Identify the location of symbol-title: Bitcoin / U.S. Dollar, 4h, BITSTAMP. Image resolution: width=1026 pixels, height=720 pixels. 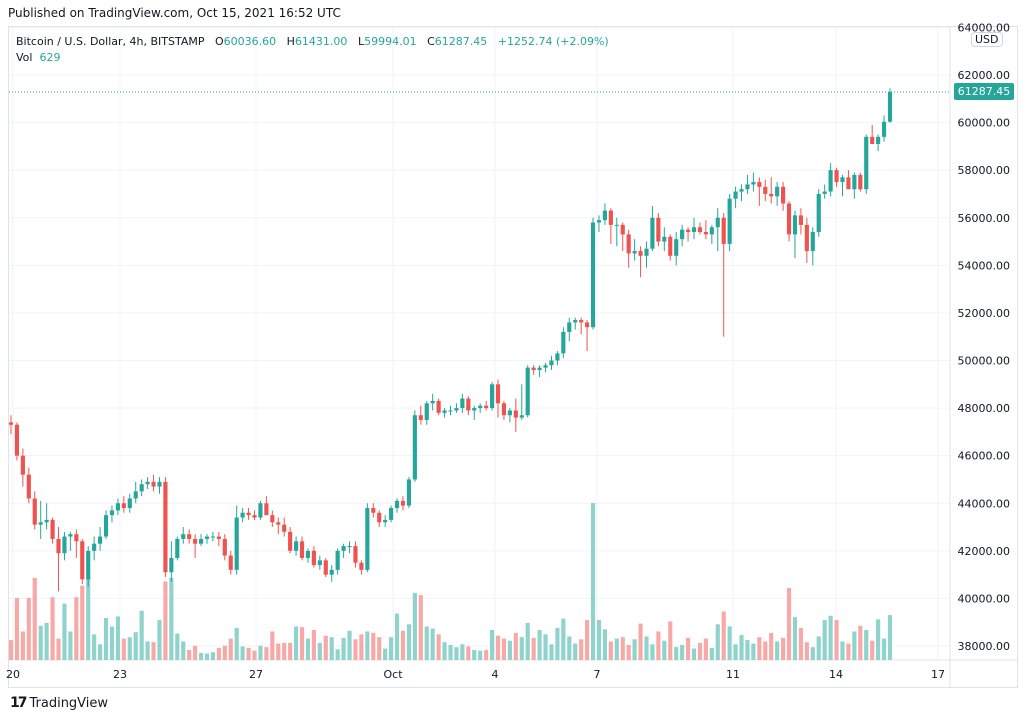
(110, 41).